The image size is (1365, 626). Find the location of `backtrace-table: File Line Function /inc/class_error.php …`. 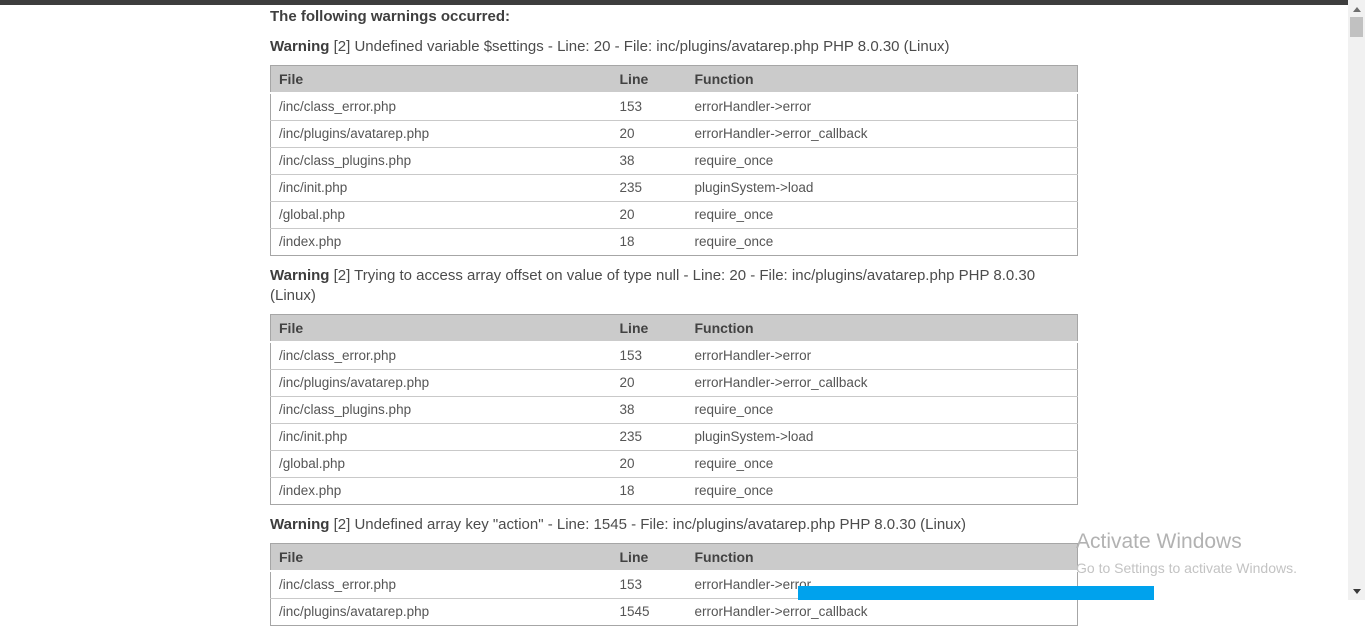

backtrace-table: File Line Function /inc/class_error.php … is located at coordinates (674, 584).